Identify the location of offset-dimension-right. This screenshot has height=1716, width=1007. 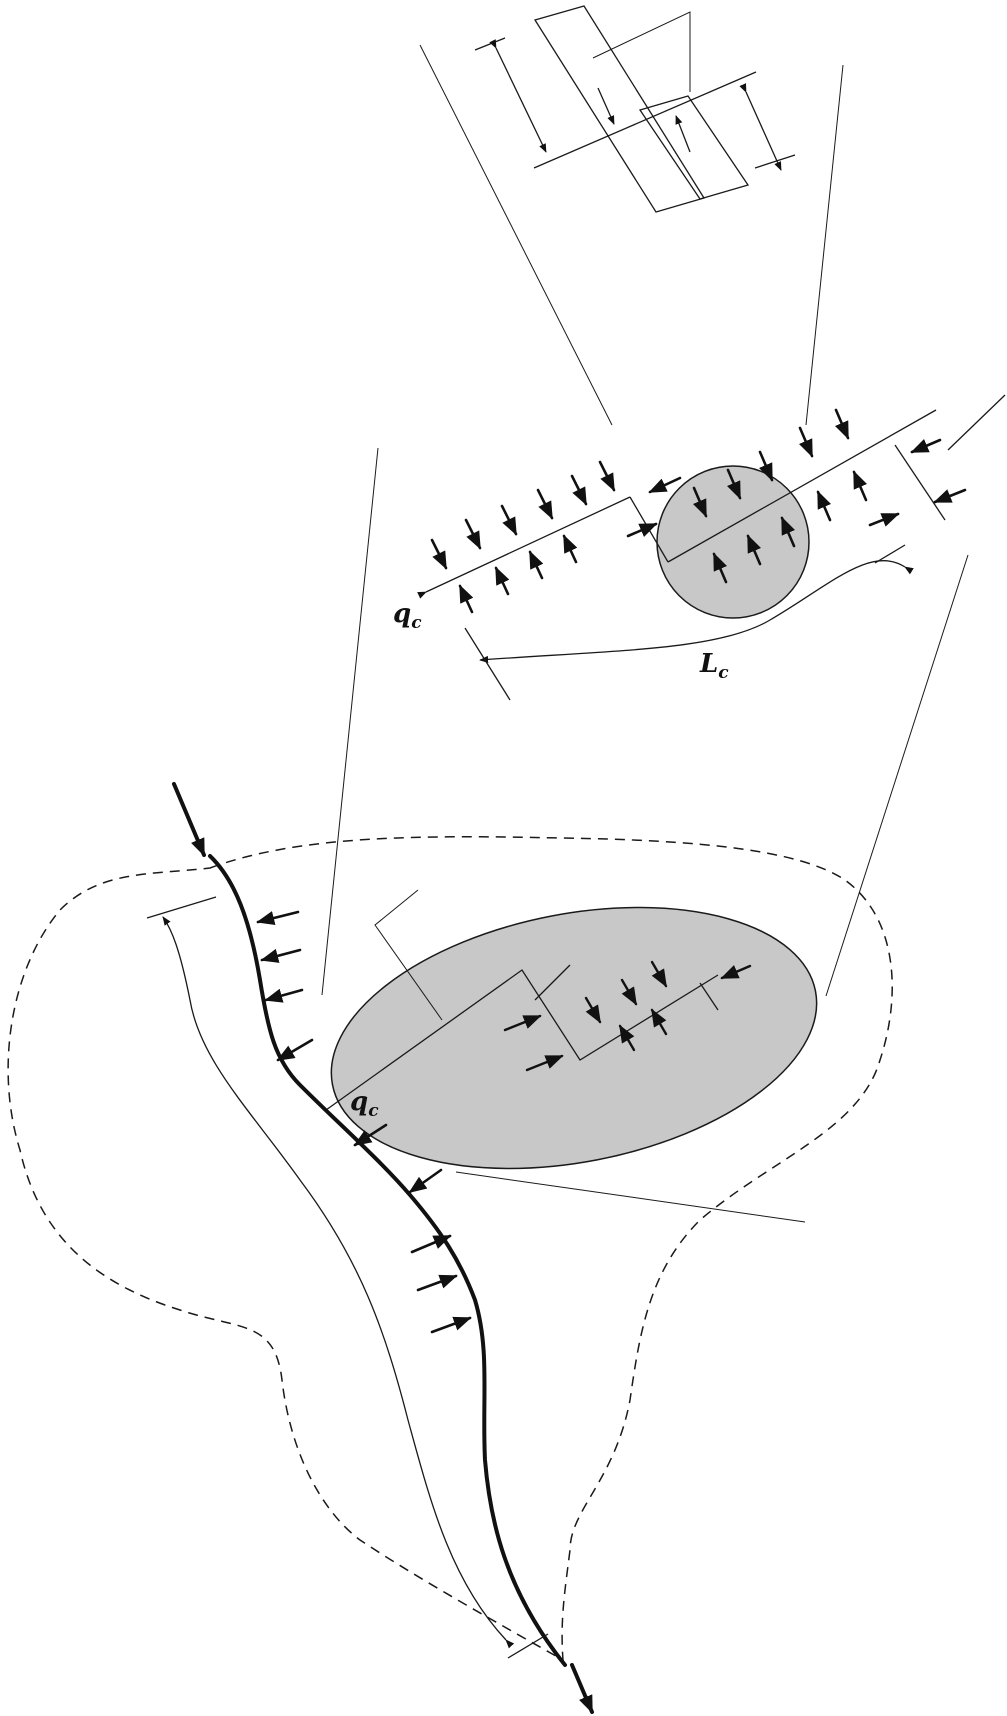
(760, 127).